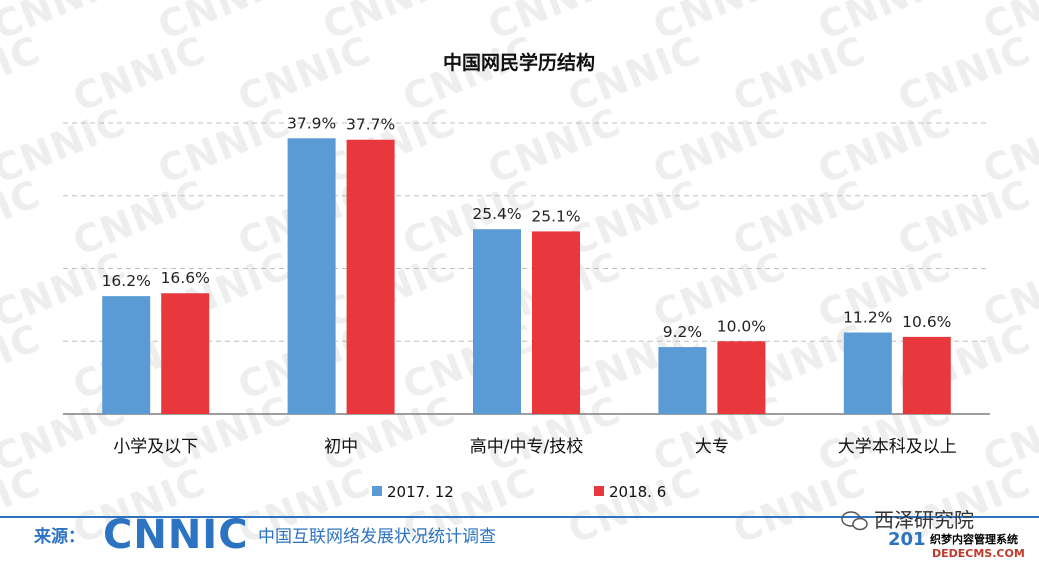  I want to click on data-label: 37.9%, so click(311, 123).